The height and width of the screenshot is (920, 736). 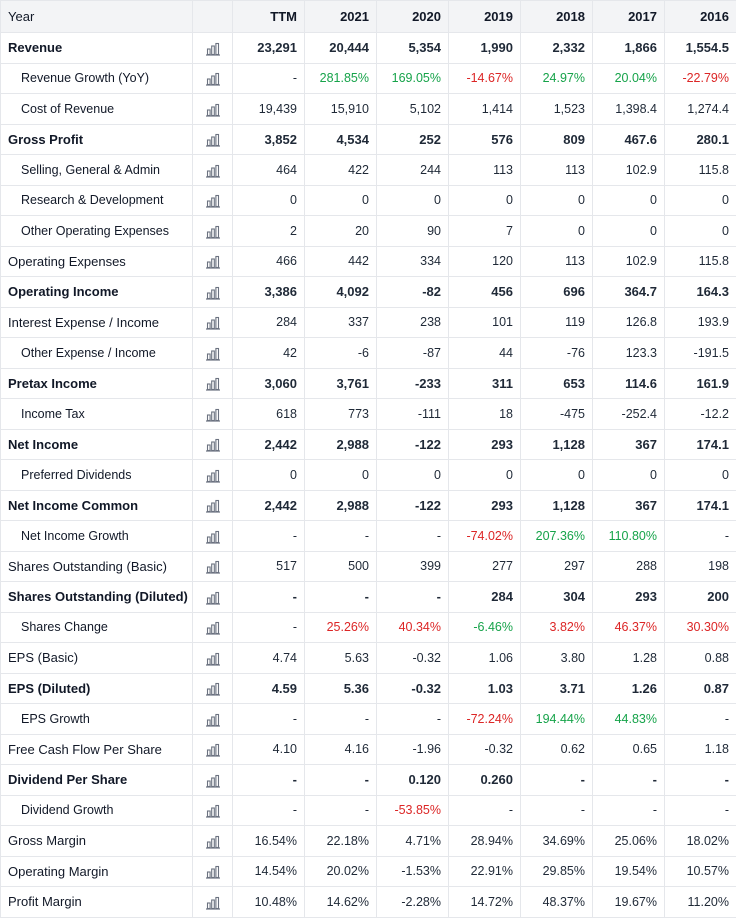 I want to click on column-header: 2021, so click(x=340, y=16).